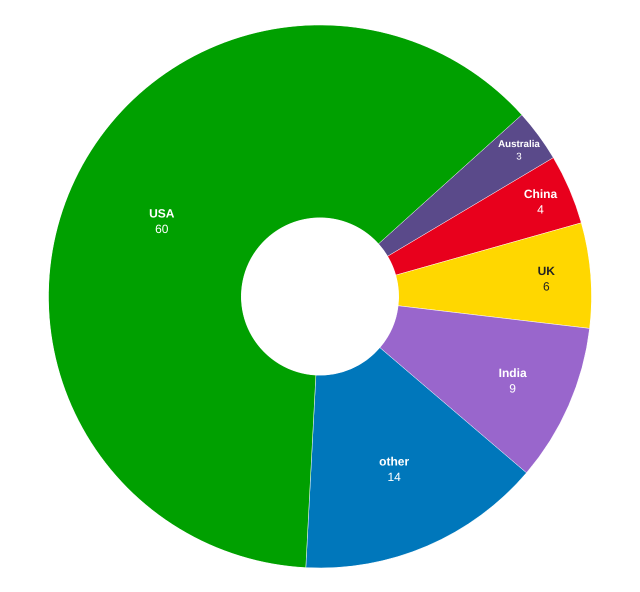 The height and width of the screenshot is (592, 640). I want to click on data-label: 14, so click(394, 477).